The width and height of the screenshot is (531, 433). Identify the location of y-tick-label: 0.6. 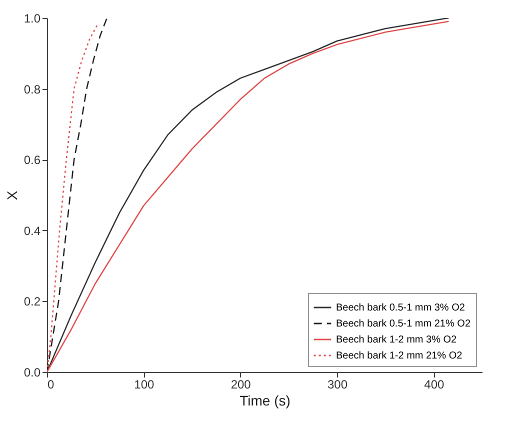
(32, 160).